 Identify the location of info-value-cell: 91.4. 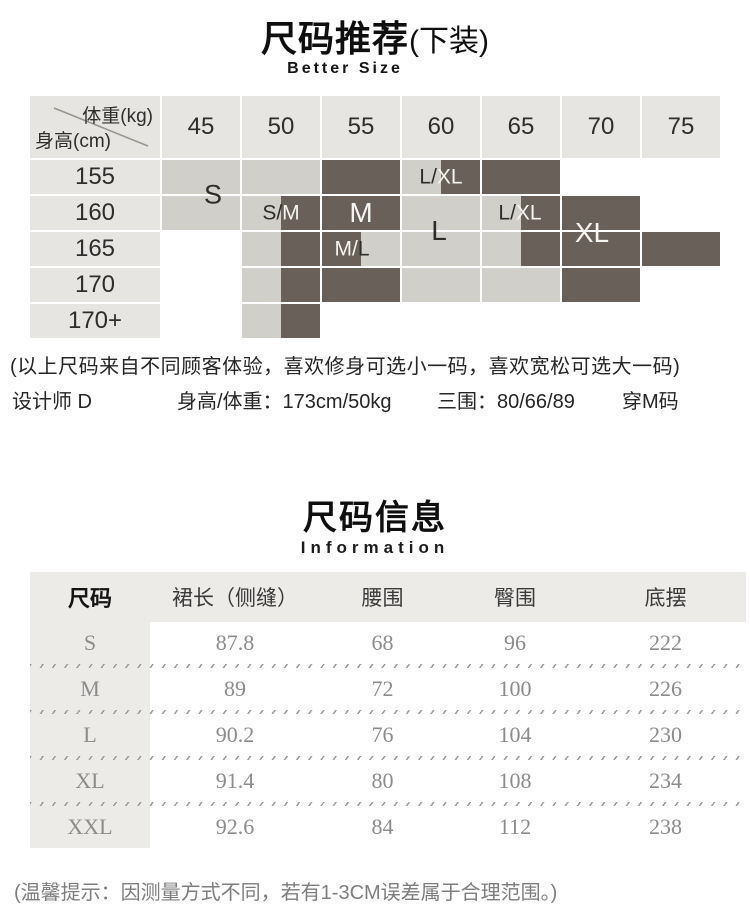
(235, 780).